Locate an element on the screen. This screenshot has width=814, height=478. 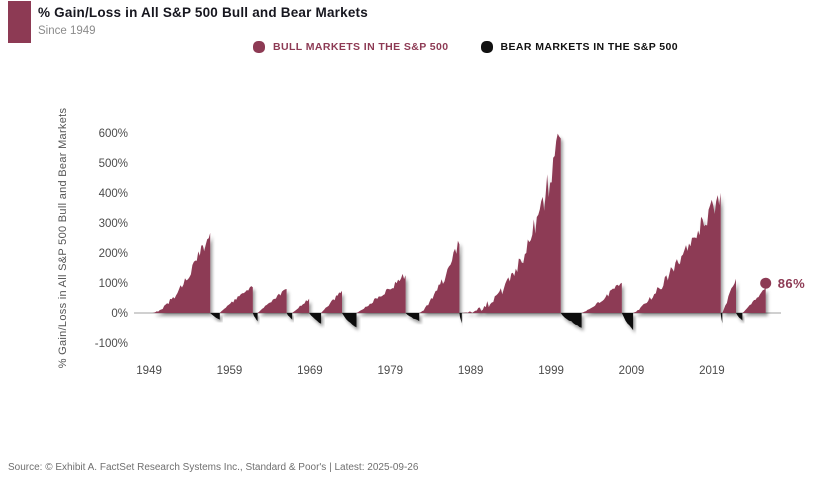
legend-item-bull: BULL MARKETS IN THE S&P 500 is located at coordinates (351, 47).